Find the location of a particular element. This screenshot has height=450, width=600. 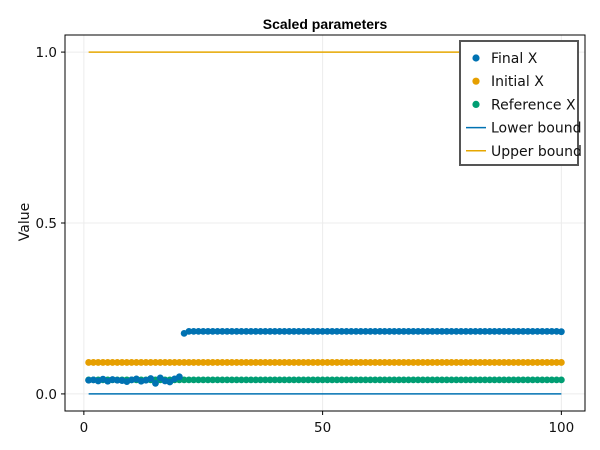

legend-item-lower-bound: Lower bound is located at coordinates (523, 129).